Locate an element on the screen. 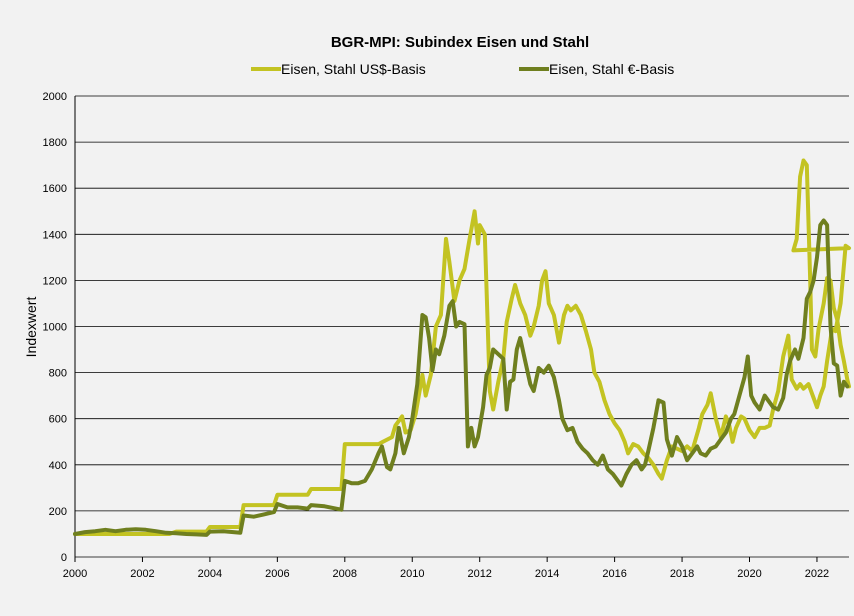  y-tick-label: 1200 is located at coordinates (55, 281).